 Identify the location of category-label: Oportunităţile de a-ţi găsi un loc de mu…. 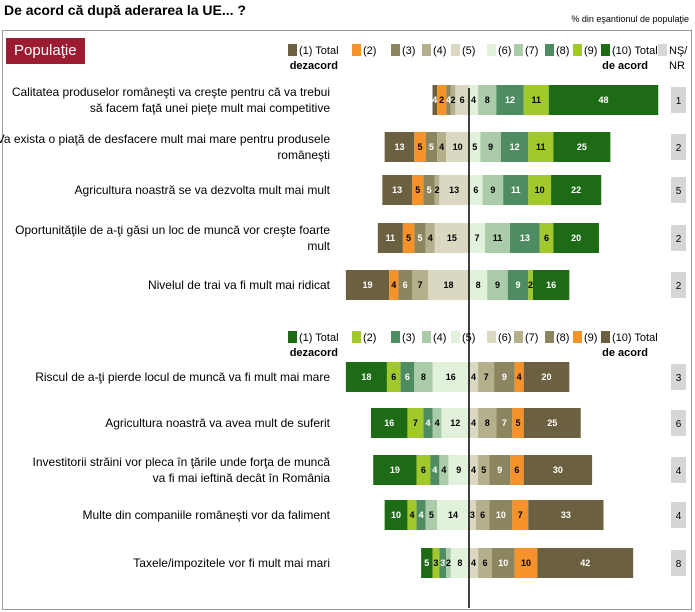
(173, 238).